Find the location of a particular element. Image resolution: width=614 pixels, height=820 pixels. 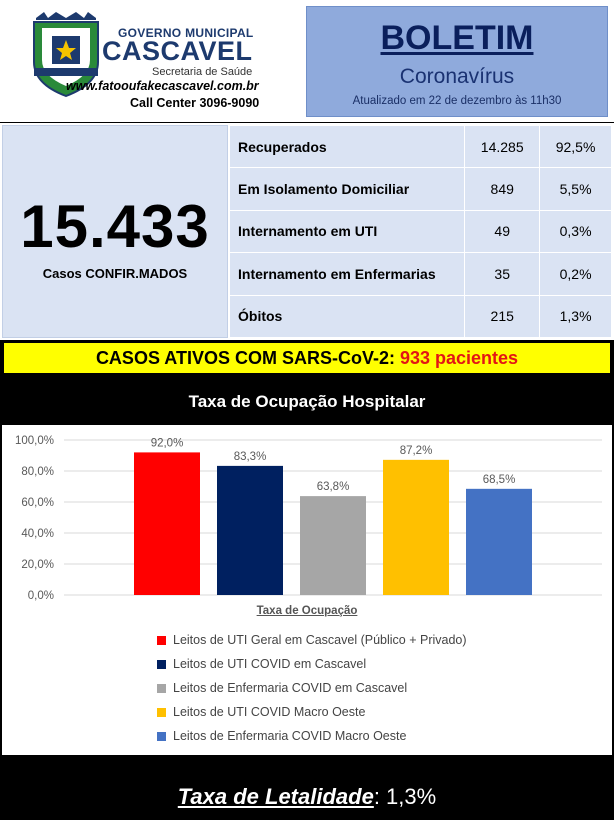

row-label: Recuperados is located at coordinates (347, 146).